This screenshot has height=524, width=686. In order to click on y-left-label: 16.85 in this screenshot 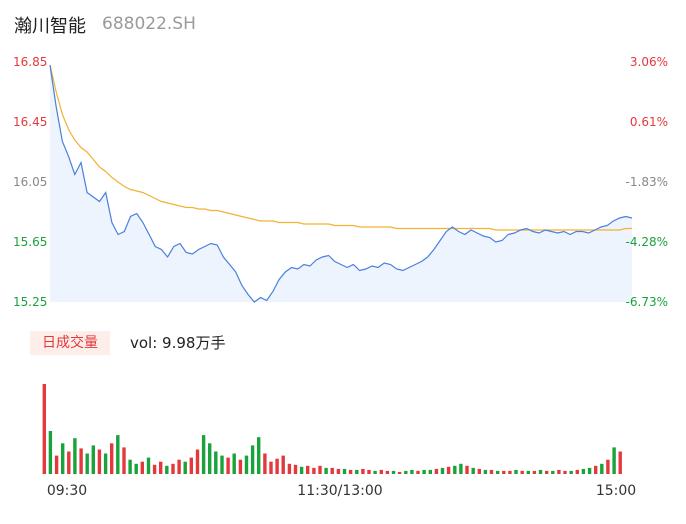, I will do `click(30, 62)`.